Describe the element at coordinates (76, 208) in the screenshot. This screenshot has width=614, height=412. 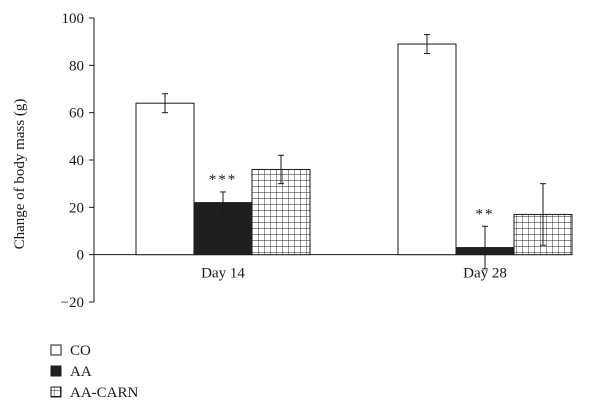
I see `y-tick-label: 20` at that location.